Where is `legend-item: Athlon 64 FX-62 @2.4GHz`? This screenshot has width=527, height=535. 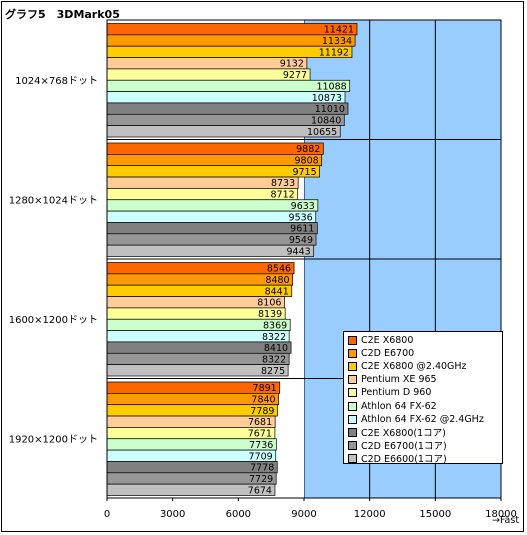 legend-item: Athlon 64 FX-62 @2.4GHz is located at coordinates (425, 419).